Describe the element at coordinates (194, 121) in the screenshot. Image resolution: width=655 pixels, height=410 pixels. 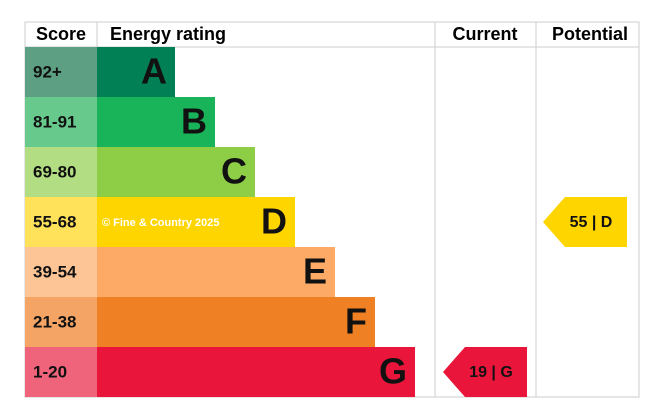
I see `band-letter: B` at that location.